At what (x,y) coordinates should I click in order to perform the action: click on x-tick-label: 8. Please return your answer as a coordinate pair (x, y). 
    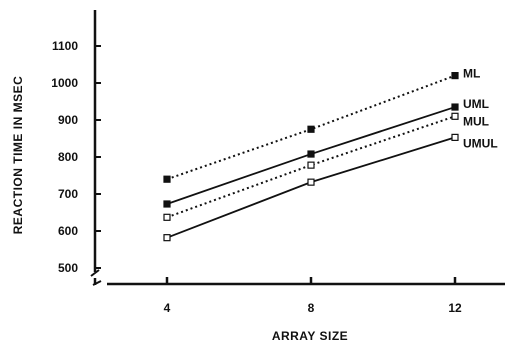
    Looking at the image, I should click on (311, 308).